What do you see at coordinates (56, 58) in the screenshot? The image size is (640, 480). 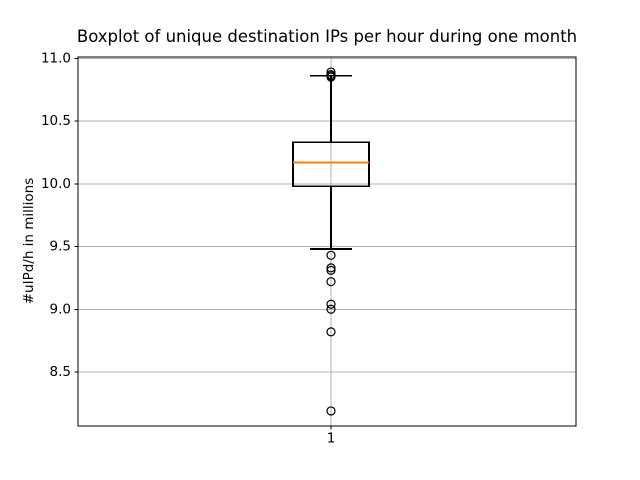 I see `y-tick-label: 11.0` at bounding box center [56, 58].